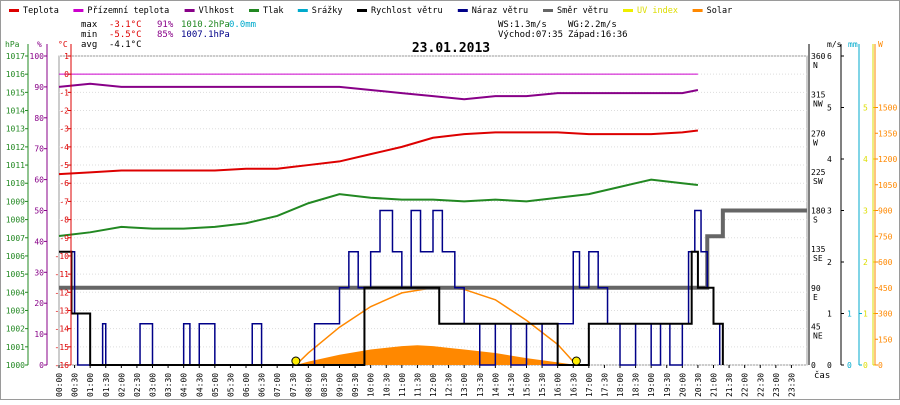 The height and width of the screenshot is (405, 900). What do you see at coordinates (62, 329) in the screenshot?
I see `temperature-tick-label: -14` at bounding box center [62, 329].